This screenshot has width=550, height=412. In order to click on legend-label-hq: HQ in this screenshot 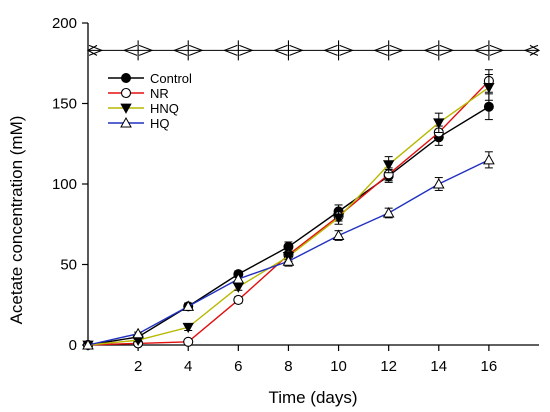, I will do `click(160, 123)`.